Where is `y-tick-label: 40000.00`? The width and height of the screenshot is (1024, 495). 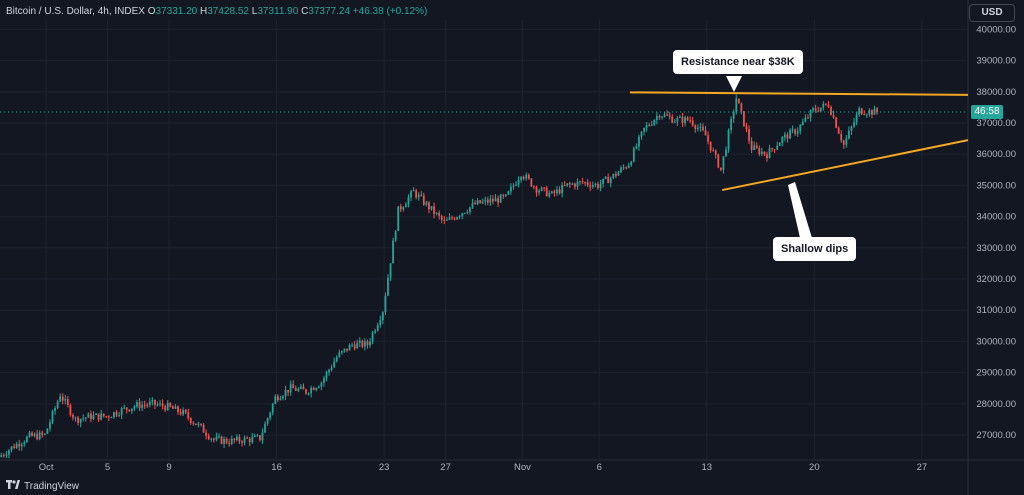
y-tick-label: 40000.00 is located at coordinates (996, 29).